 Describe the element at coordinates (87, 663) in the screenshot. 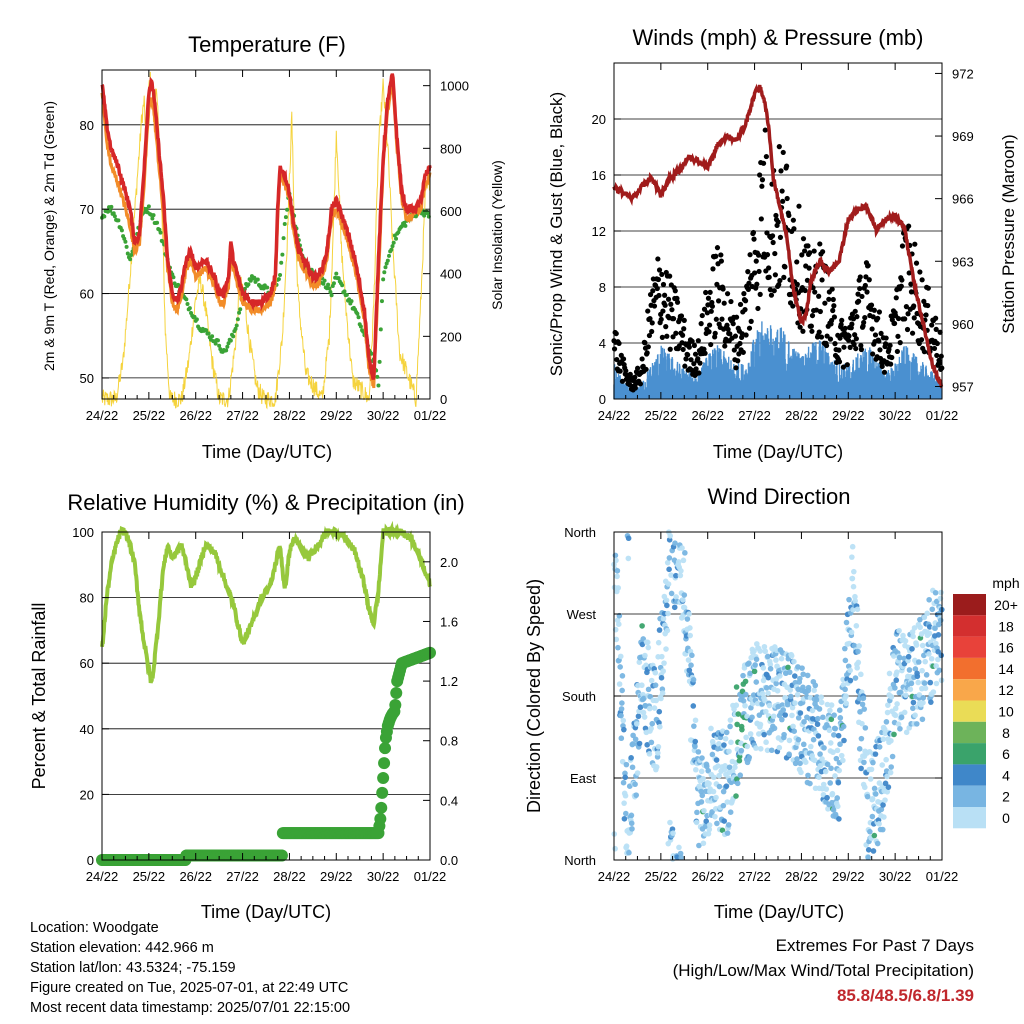

I see `y-tick-label-left: 60` at that location.